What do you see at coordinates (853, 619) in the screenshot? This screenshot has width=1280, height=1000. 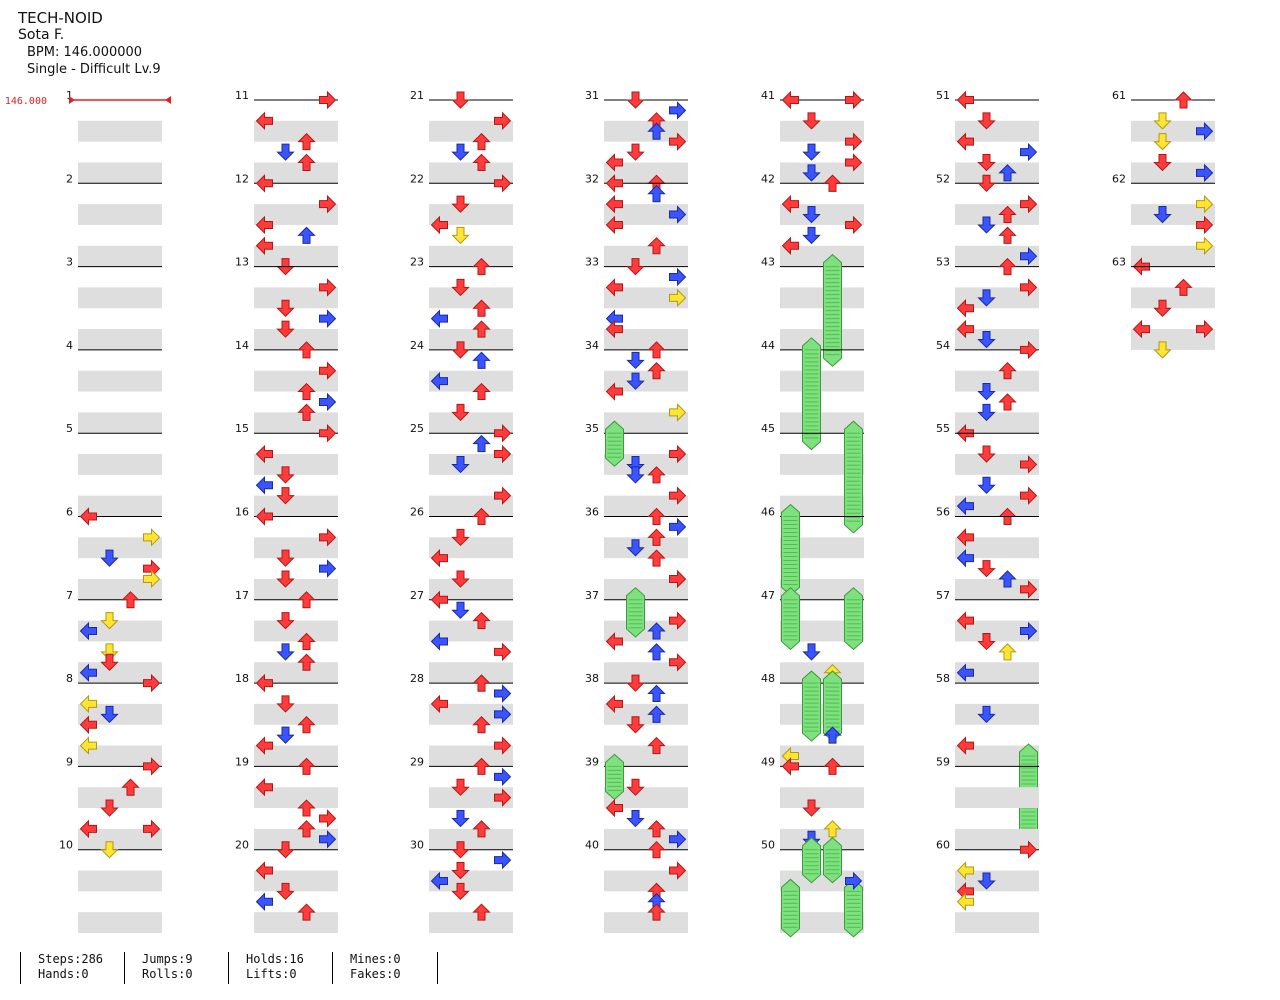 I see `hold-note-right` at bounding box center [853, 619].